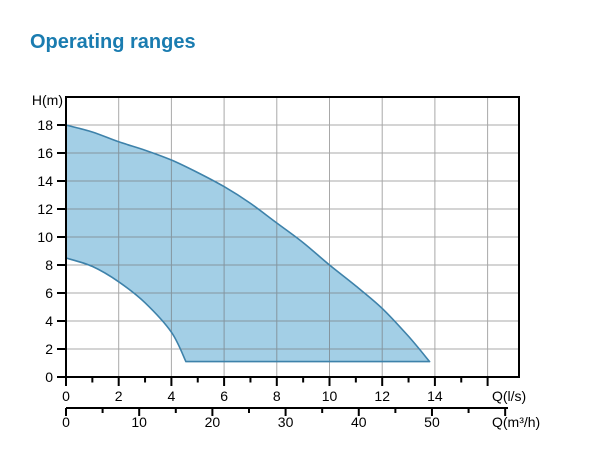 Image resolution: width=606 pixels, height=469 pixels. I want to click on chart-title: Operating ranges, so click(113, 42).